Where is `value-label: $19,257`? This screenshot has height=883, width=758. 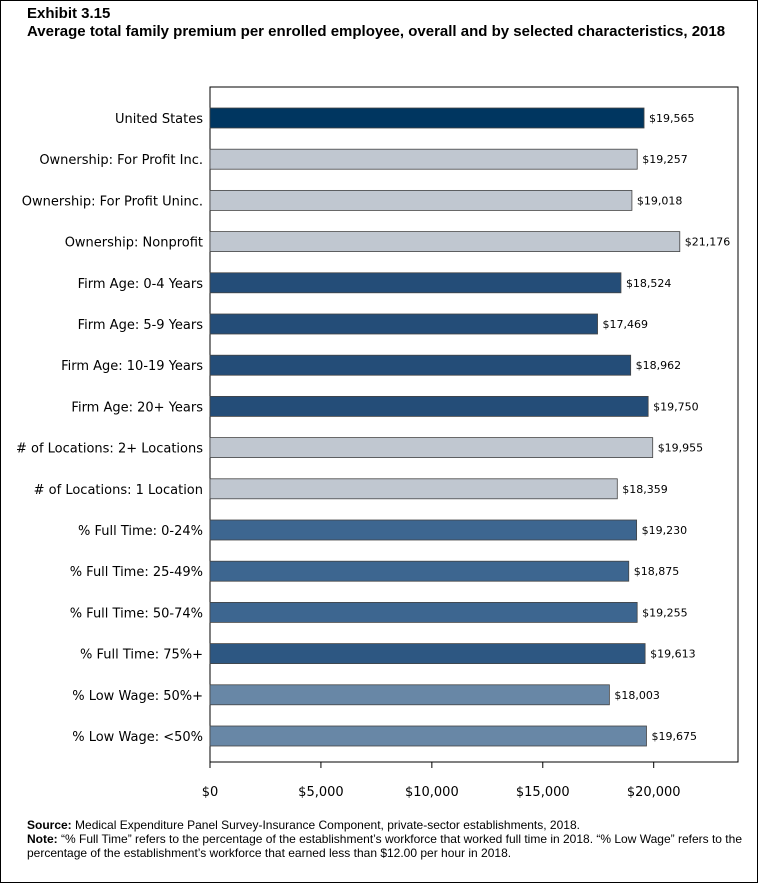 value-label: $19,257 is located at coordinates (665, 159).